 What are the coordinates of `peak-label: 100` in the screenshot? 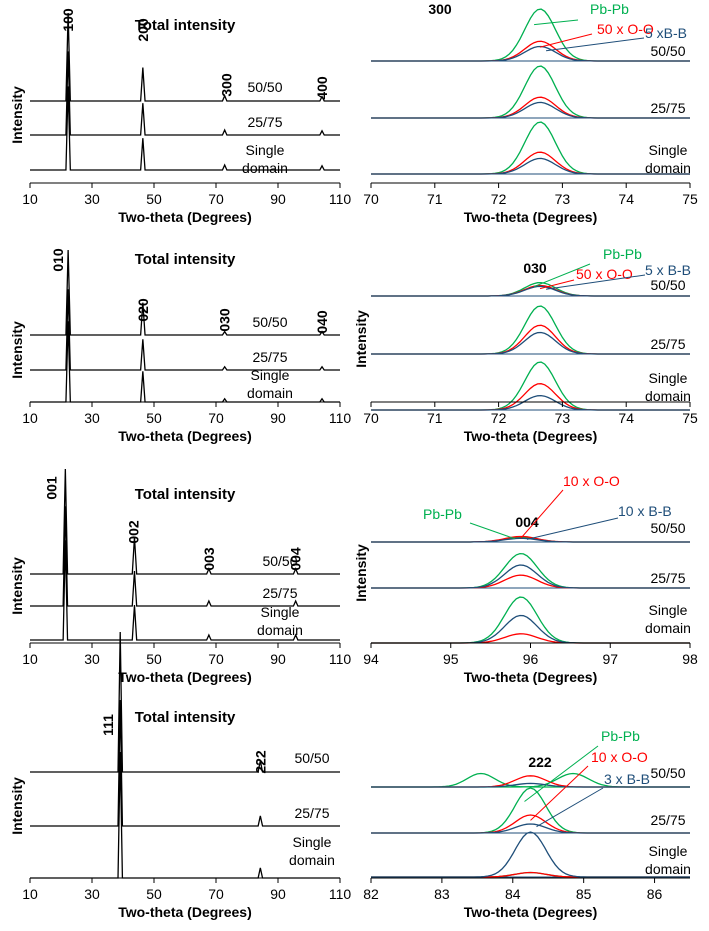 It's located at (68, 20).